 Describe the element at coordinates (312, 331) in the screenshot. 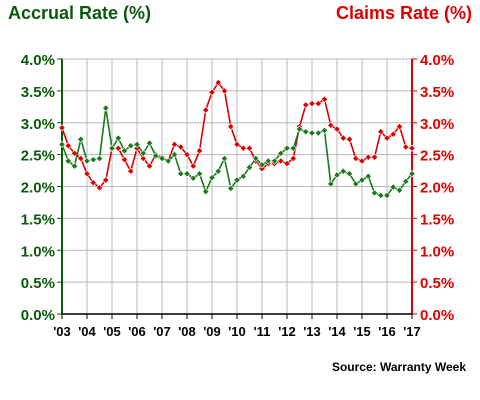

I see `x-tick-label: '13` at that location.